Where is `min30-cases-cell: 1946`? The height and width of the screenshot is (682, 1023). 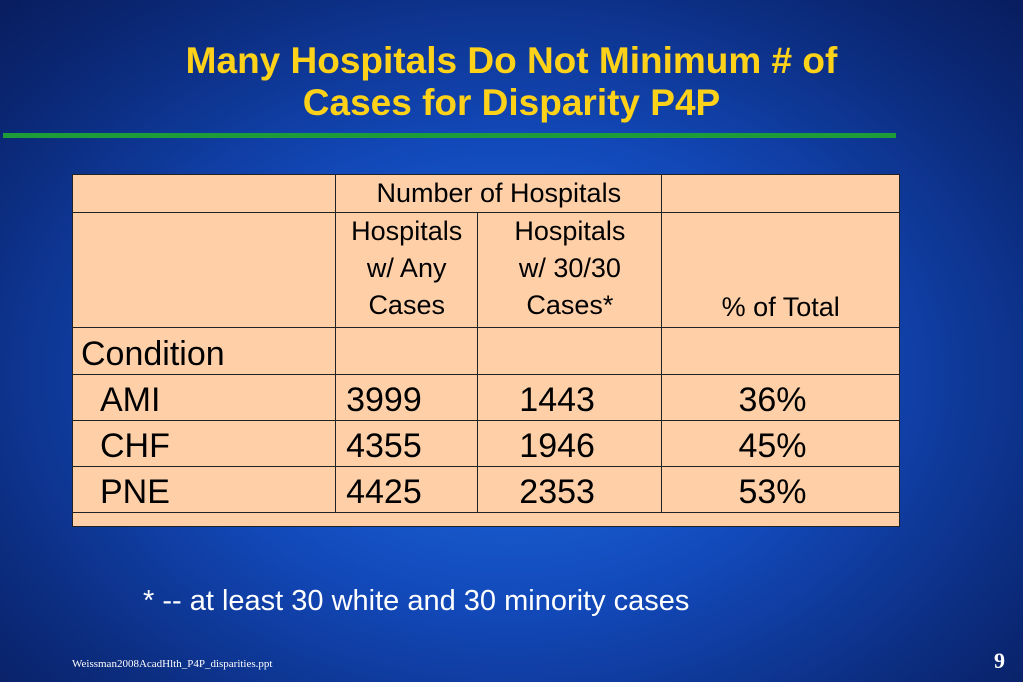
min30-cases-cell: 1946 is located at coordinates (570, 443).